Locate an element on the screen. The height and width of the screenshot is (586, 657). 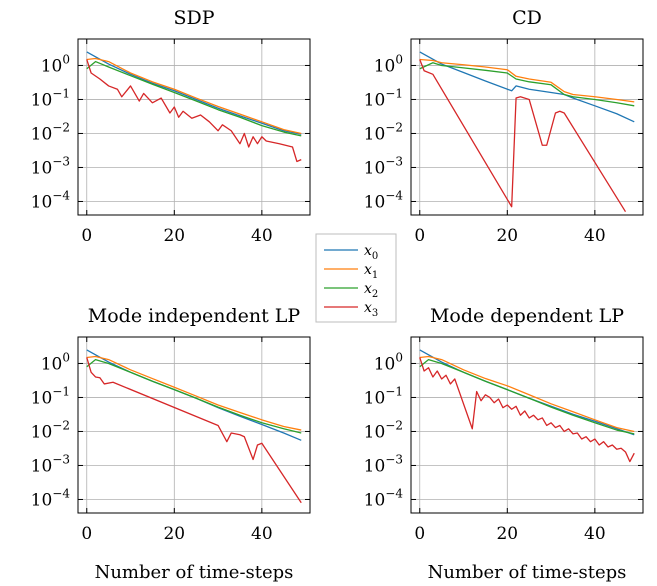
legend-label-3: x3 is located at coordinates (371, 309).